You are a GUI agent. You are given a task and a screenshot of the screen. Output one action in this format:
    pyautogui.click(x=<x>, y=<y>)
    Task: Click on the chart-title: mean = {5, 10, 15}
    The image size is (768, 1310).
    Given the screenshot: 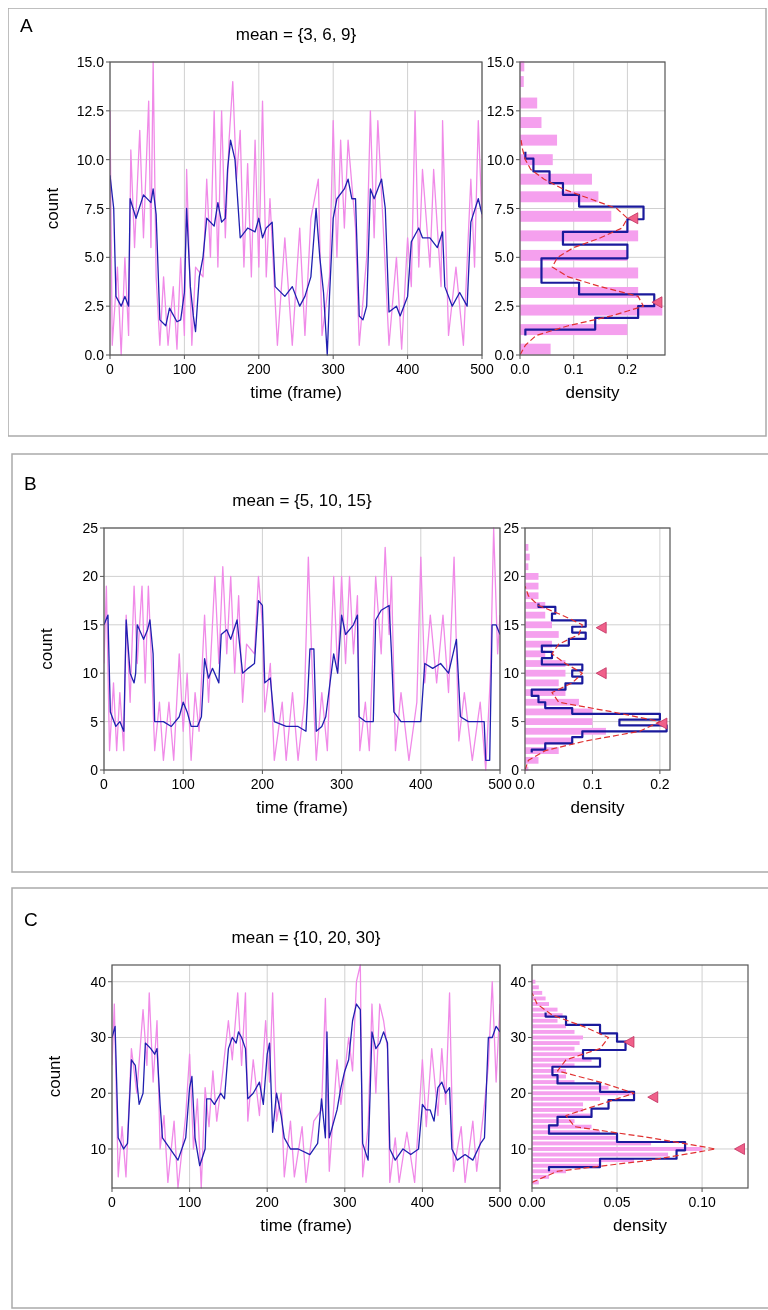 What is the action you would take?
    pyautogui.click(x=302, y=500)
    